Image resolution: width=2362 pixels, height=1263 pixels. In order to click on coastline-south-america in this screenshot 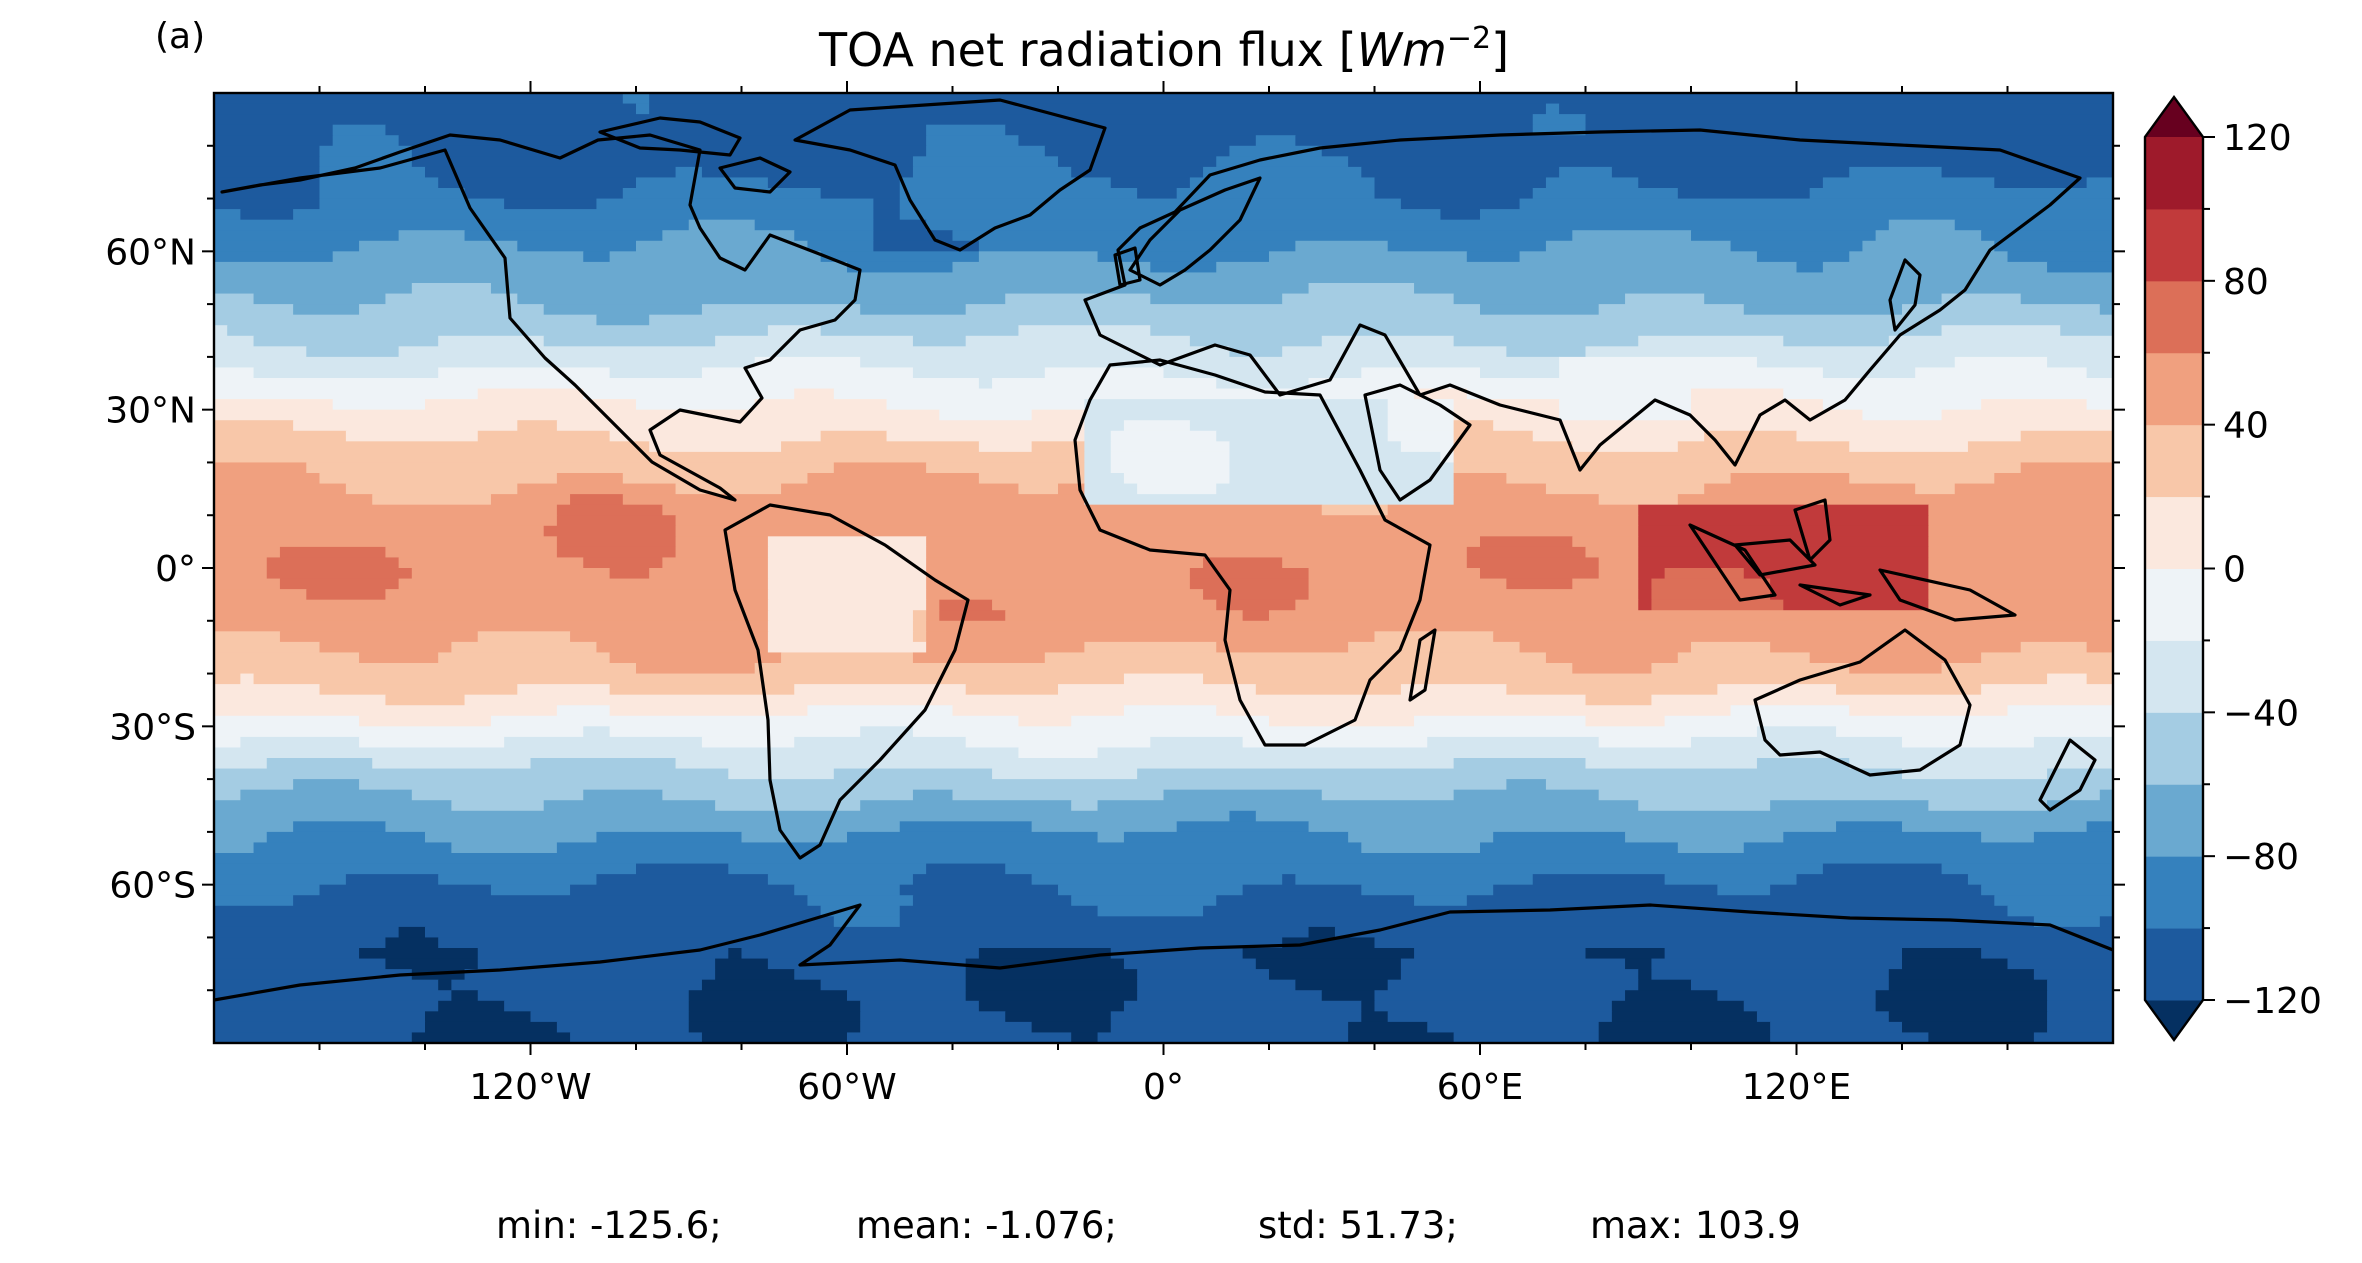, I will do `click(846, 681)`.